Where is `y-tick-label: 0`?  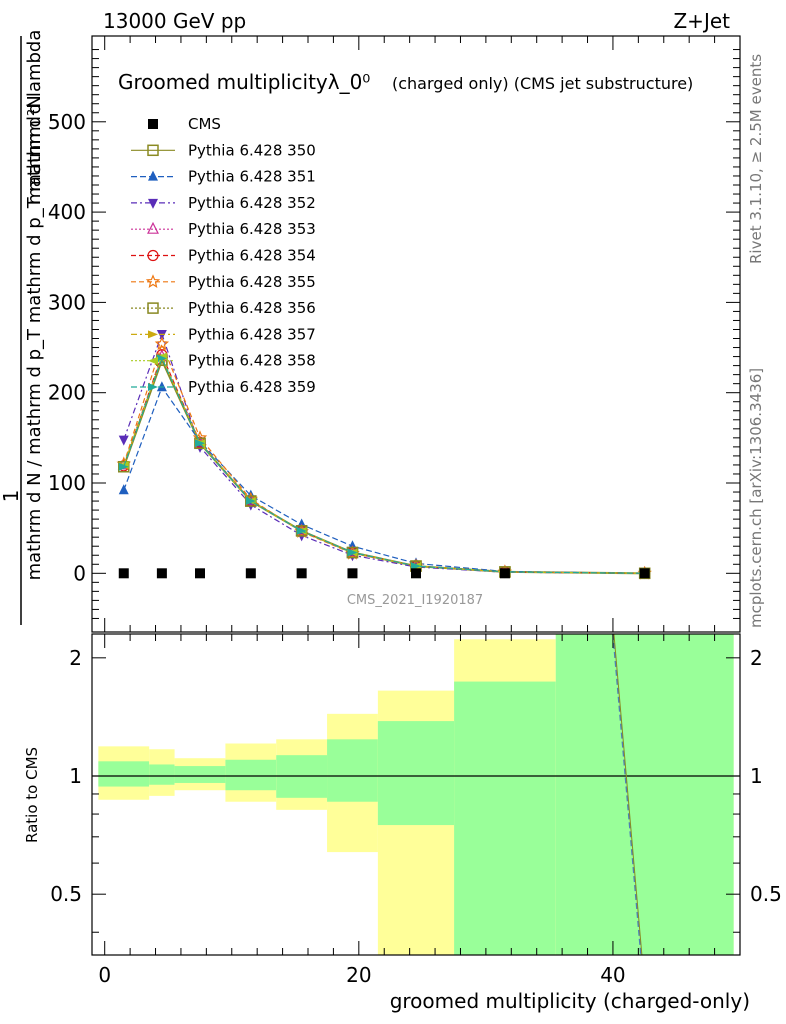
y-tick-label: 0 is located at coordinates (79, 573).